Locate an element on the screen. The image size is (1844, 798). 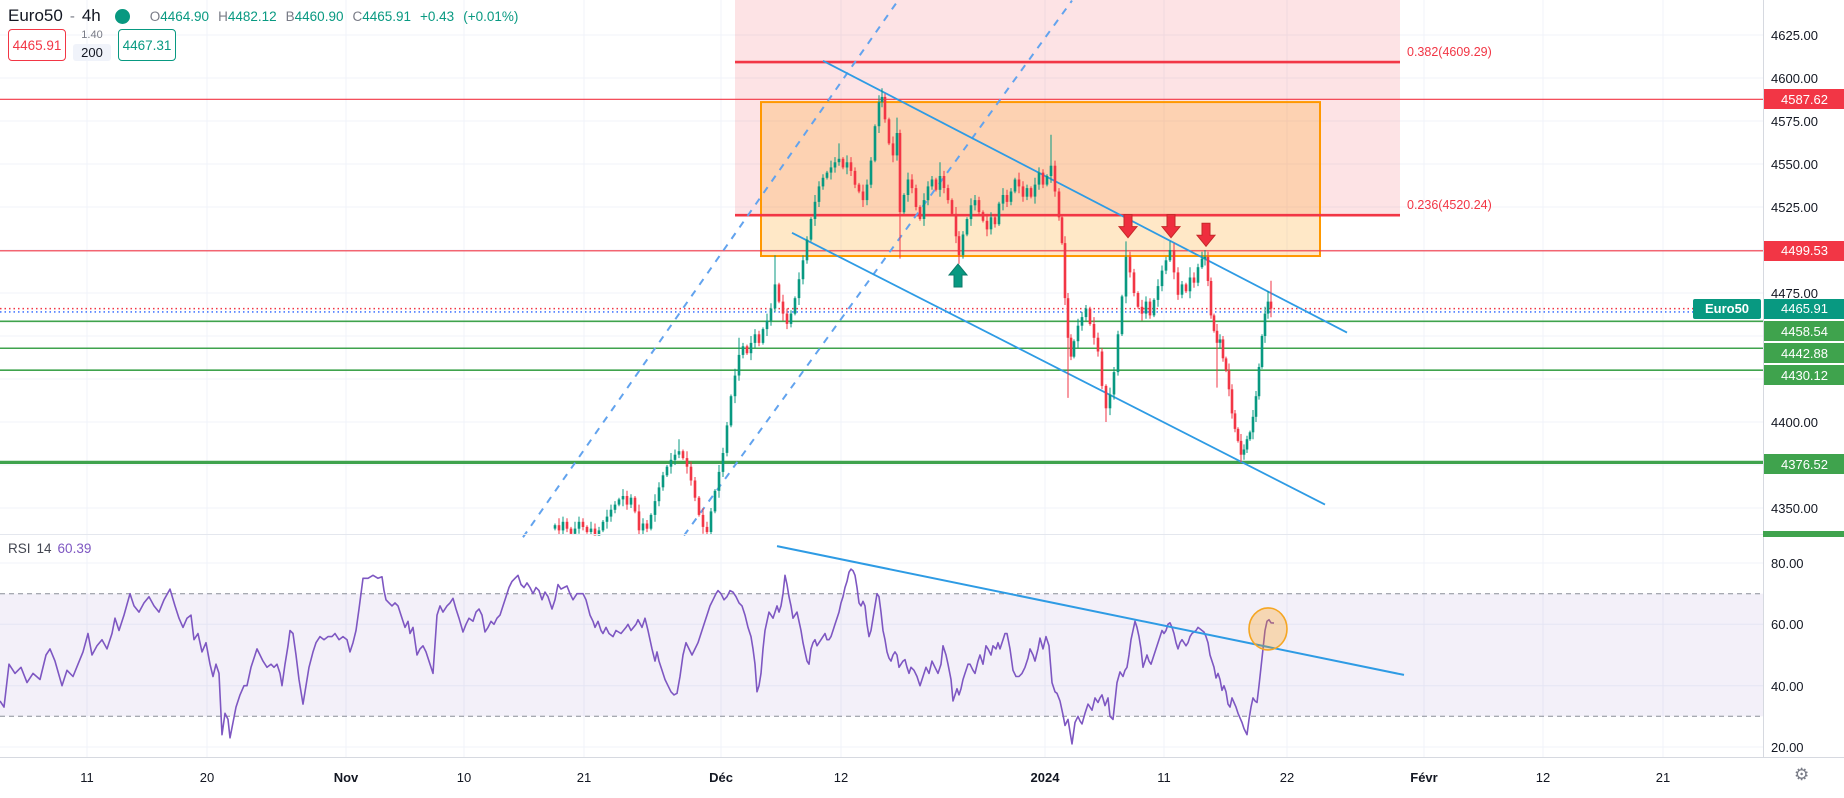
level-price-badge: 4499.53 is located at coordinates (1804, 250).